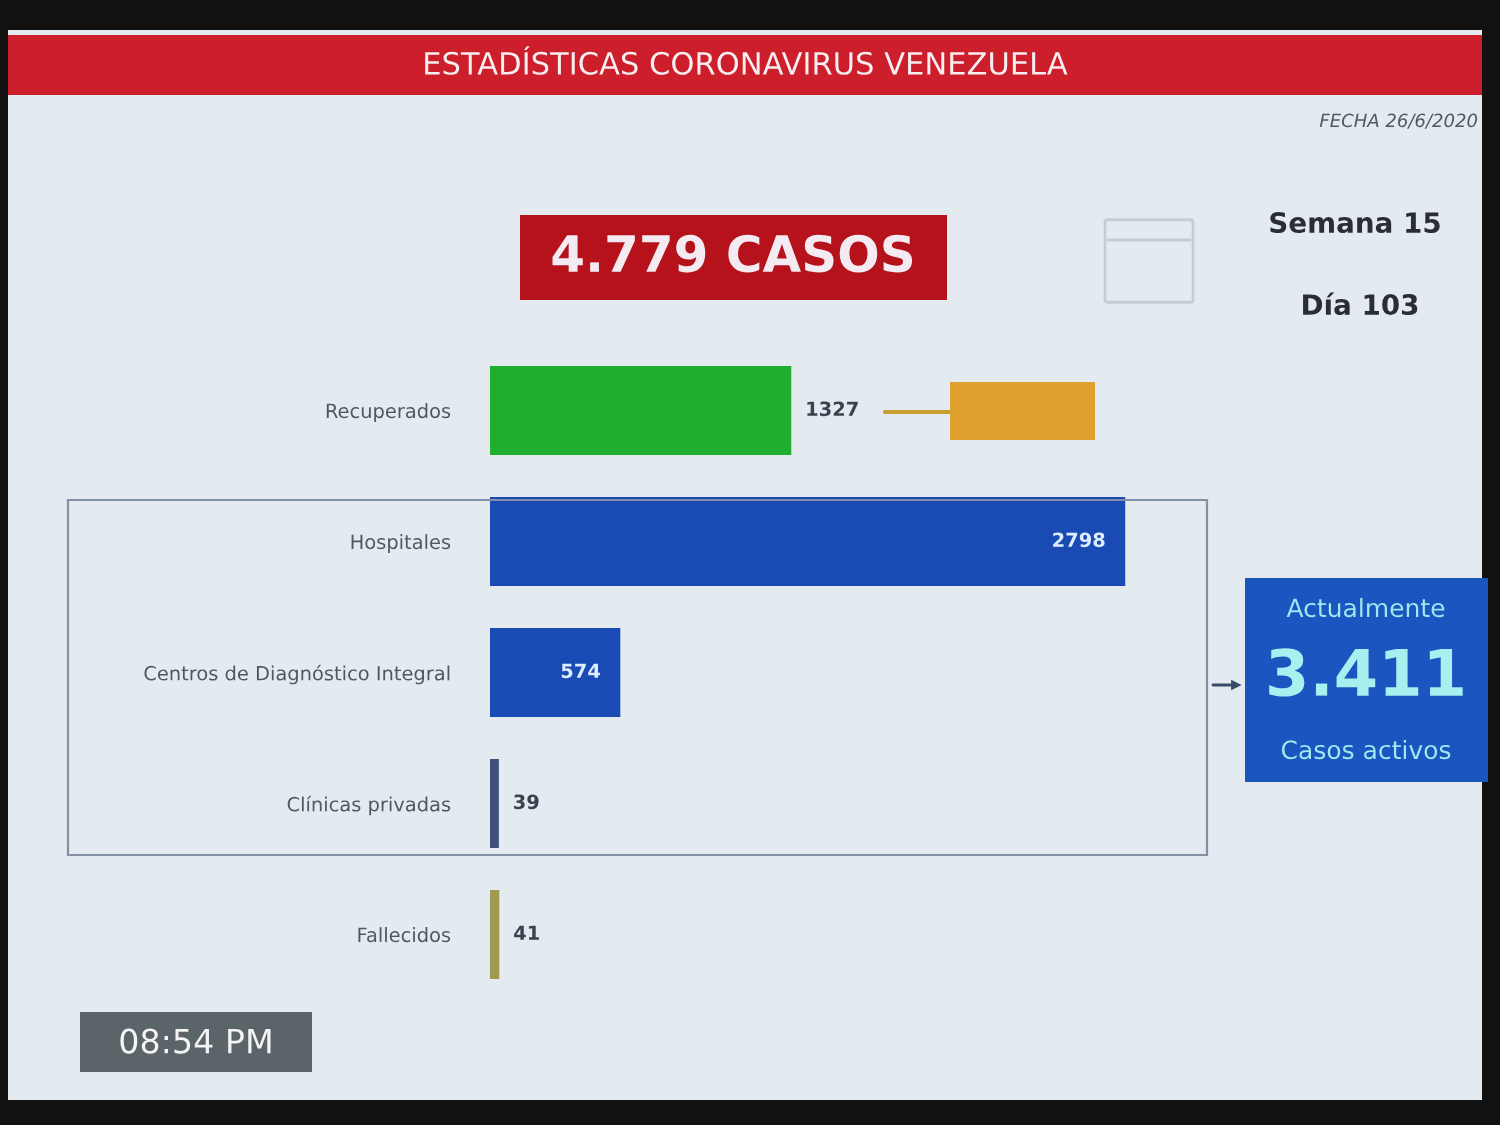  What do you see at coordinates (1366, 672) in the screenshot?
I see `text: 3.411` at bounding box center [1366, 672].